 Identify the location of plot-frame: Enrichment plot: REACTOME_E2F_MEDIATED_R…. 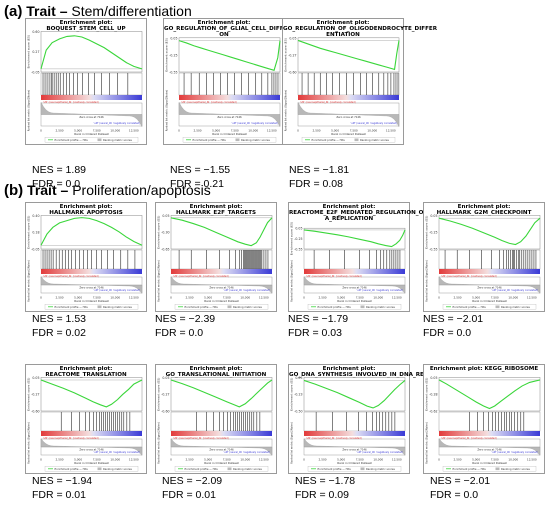
(363, 257).